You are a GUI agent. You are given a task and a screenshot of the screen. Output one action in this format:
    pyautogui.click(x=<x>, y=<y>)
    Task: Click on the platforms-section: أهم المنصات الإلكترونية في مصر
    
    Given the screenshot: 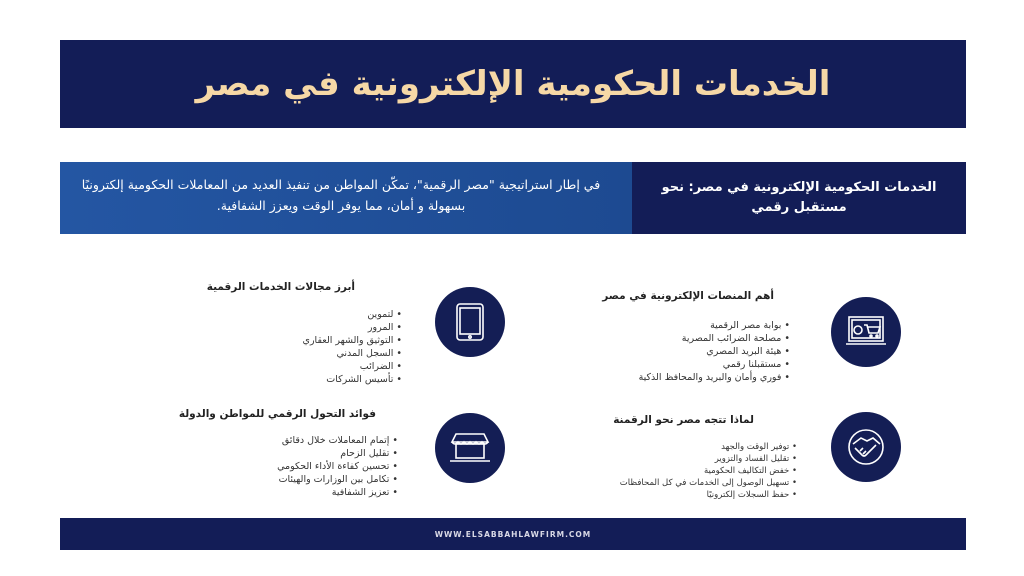 What is the action you would take?
    pyautogui.click(x=688, y=296)
    